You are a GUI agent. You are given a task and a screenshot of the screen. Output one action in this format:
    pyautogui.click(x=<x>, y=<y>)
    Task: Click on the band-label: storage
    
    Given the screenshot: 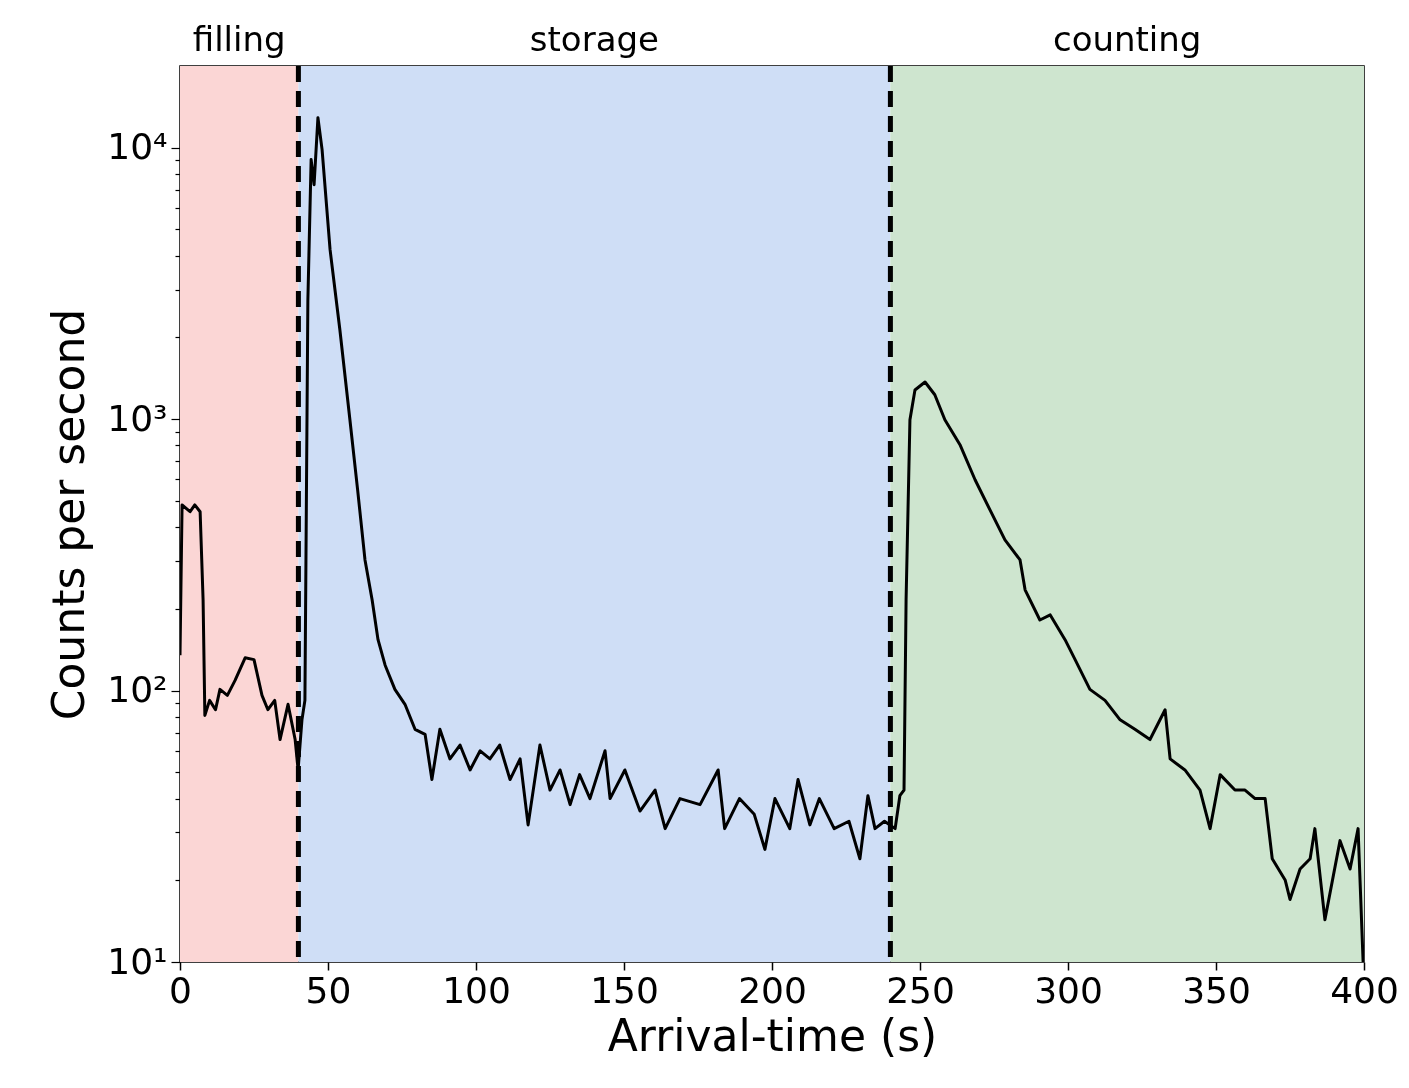 What is the action you would take?
    pyautogui.click(x=594, y=39)
    